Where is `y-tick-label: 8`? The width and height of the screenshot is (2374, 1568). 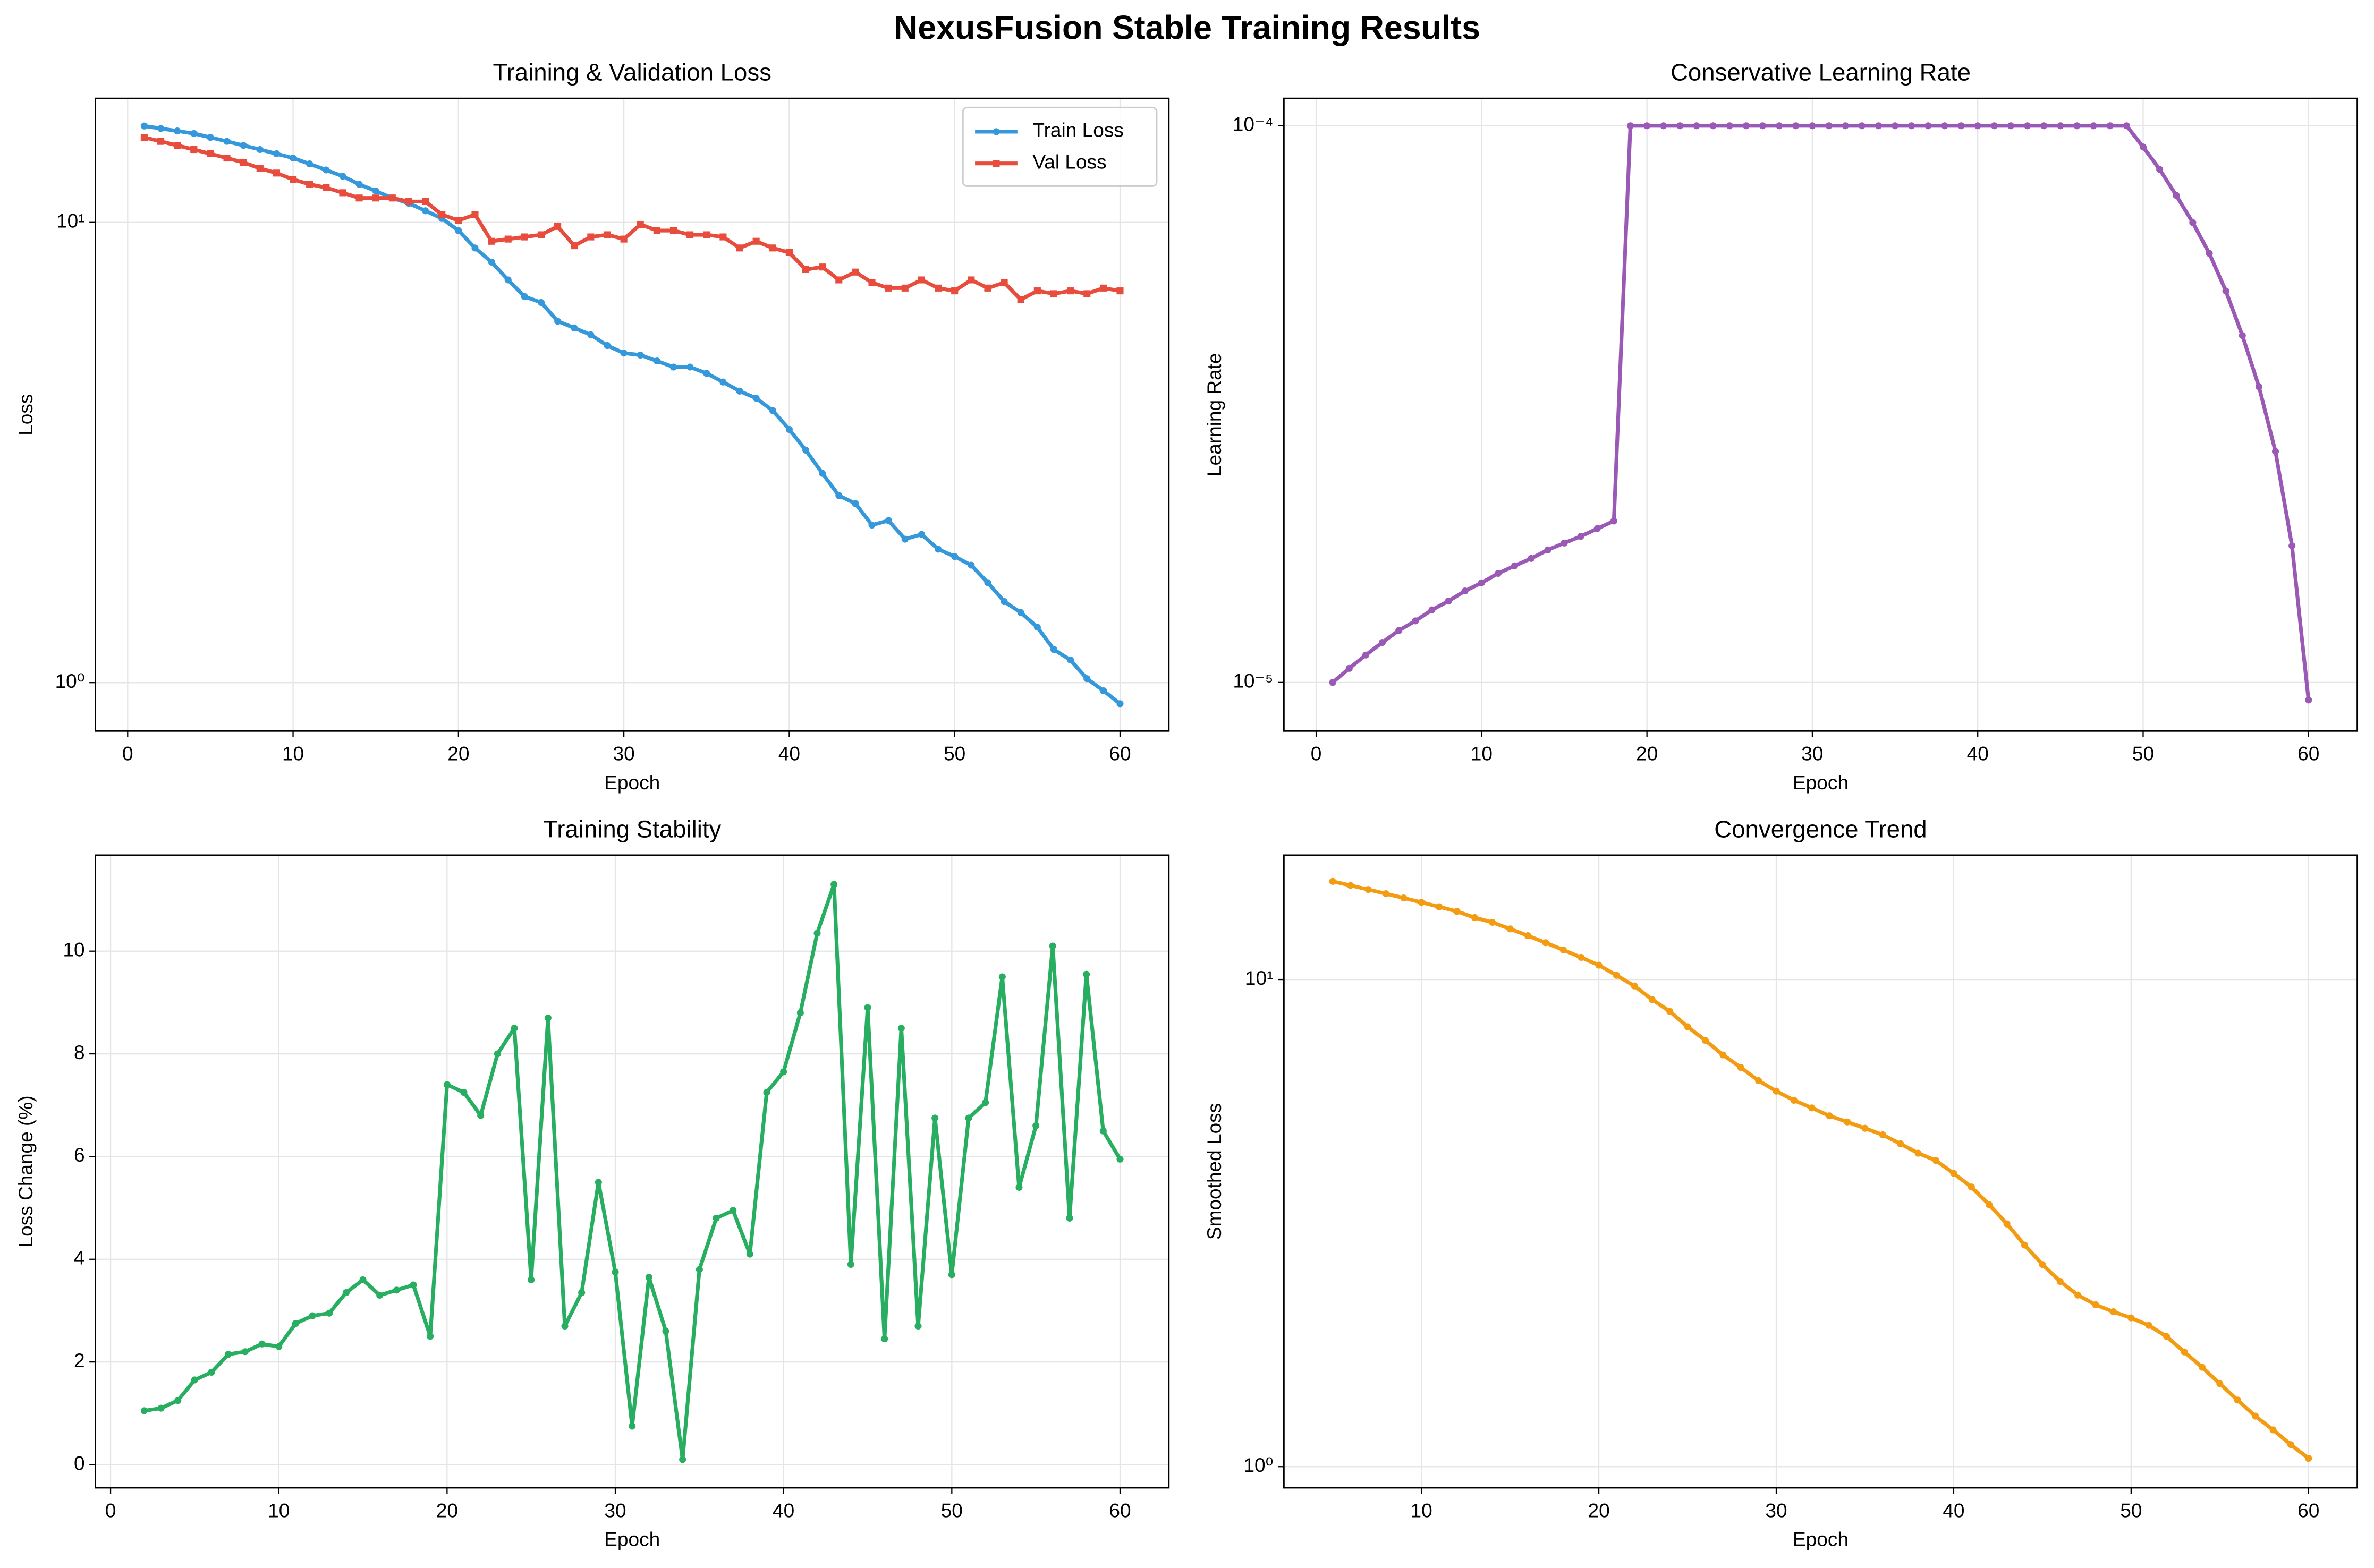 y-tick-label: 8 is located at coordinates (79, 1052).